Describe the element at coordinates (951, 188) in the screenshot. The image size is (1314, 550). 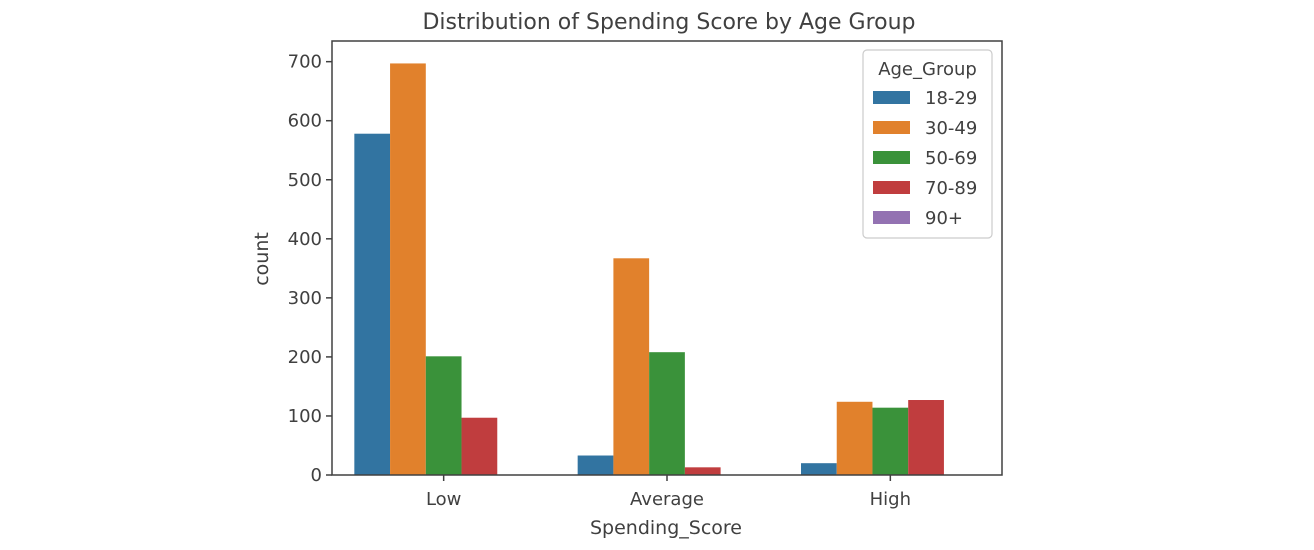
I see `legend-label-70-89: 70-89` at that location.